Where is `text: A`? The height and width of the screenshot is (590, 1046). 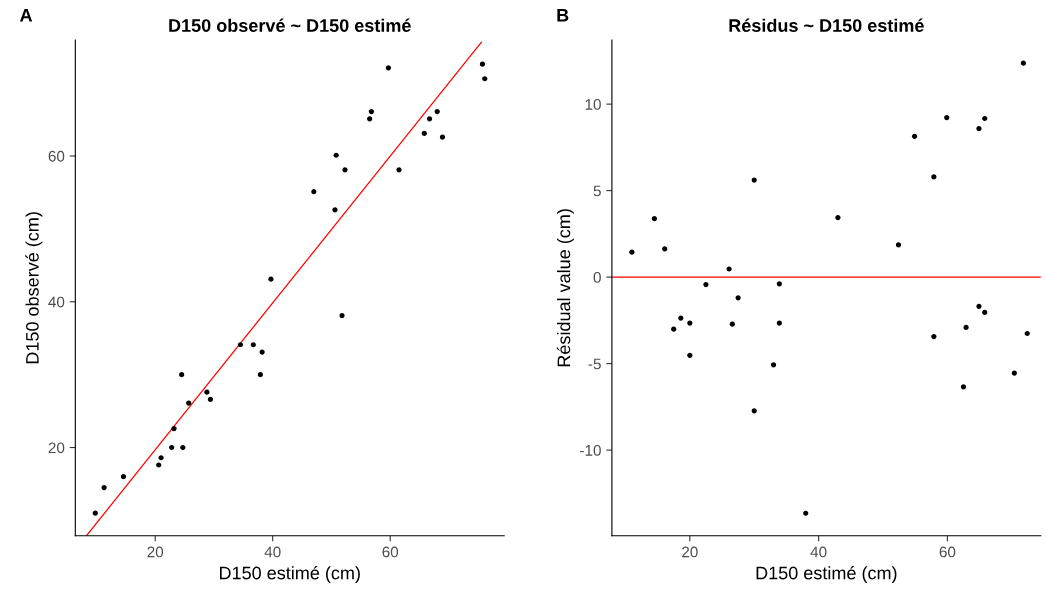 text: A is located at coordinates (26, 15).